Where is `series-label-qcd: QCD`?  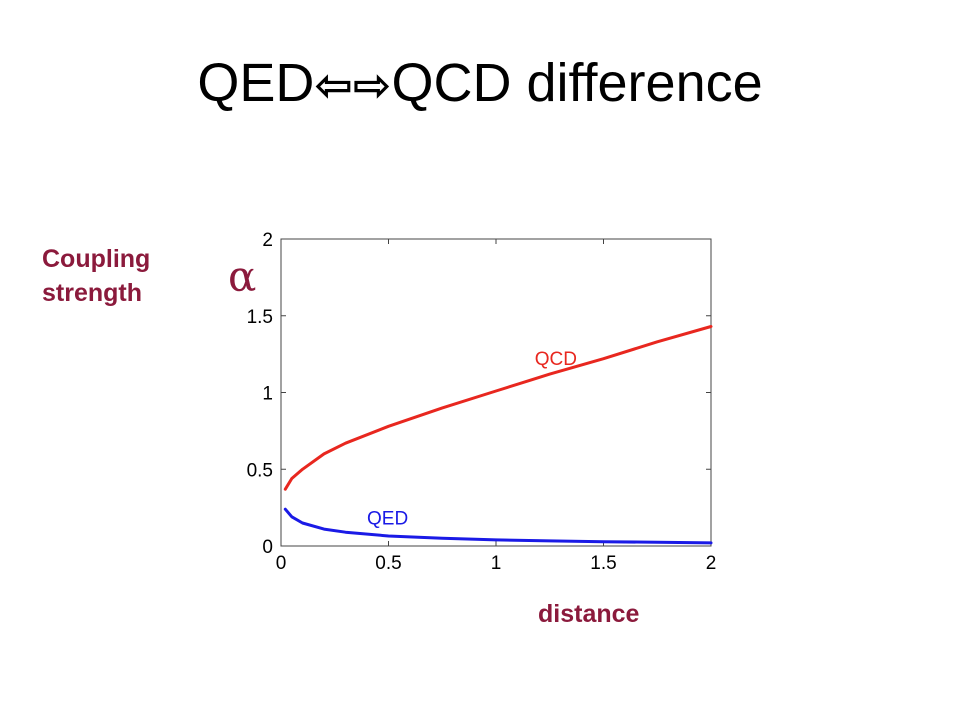
series-label-qcd: QCD is located at coordinates (556, 359).